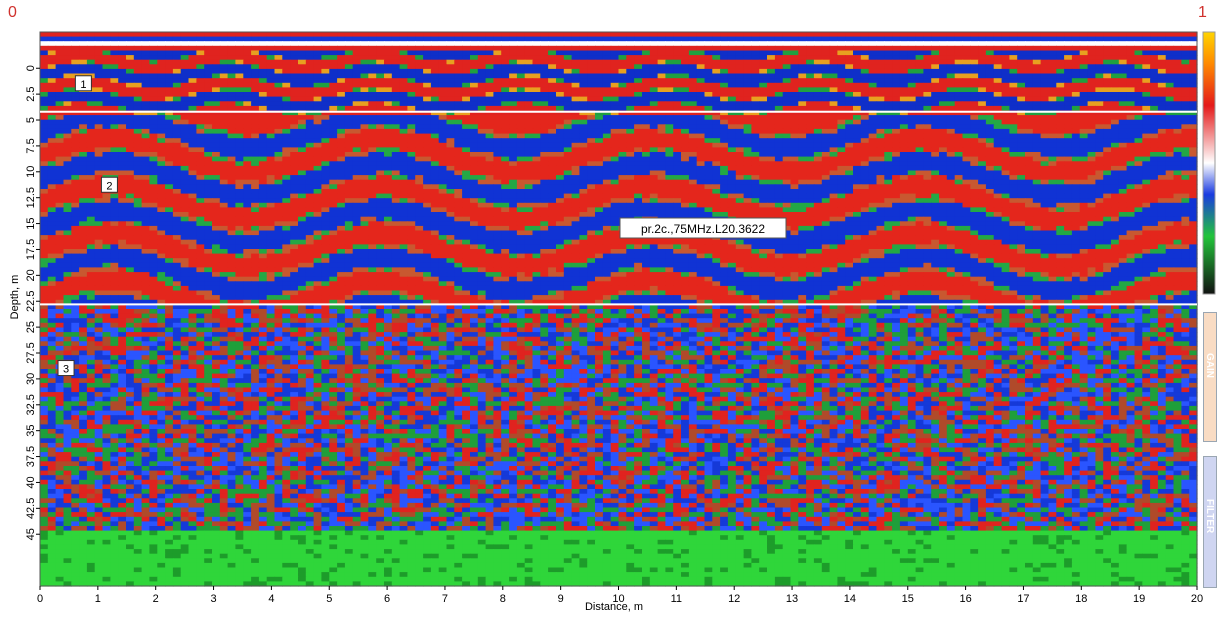  What do you see at coordinates (31, 197) in the screenshot?
I see `y-tick-label: 12.5` at bounding box center [31, 197].